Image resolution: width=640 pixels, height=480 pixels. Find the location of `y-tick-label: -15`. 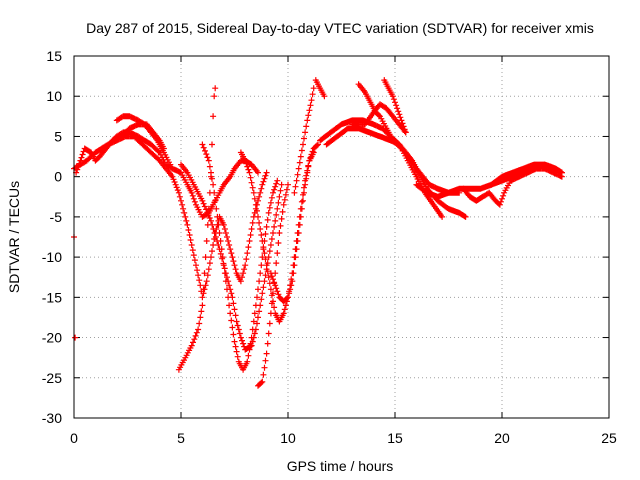

y-tick-label: -15 is located at coordinates (52, 297).